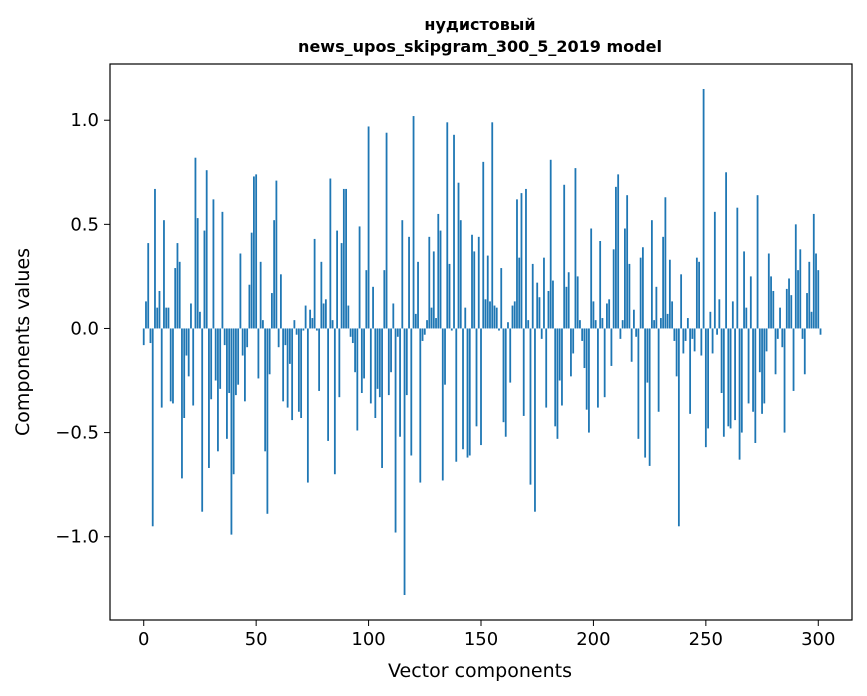  Describe the element at coordinates (480, 671) in the screenshot. I see `x-axis-label: Vector components` at that location.